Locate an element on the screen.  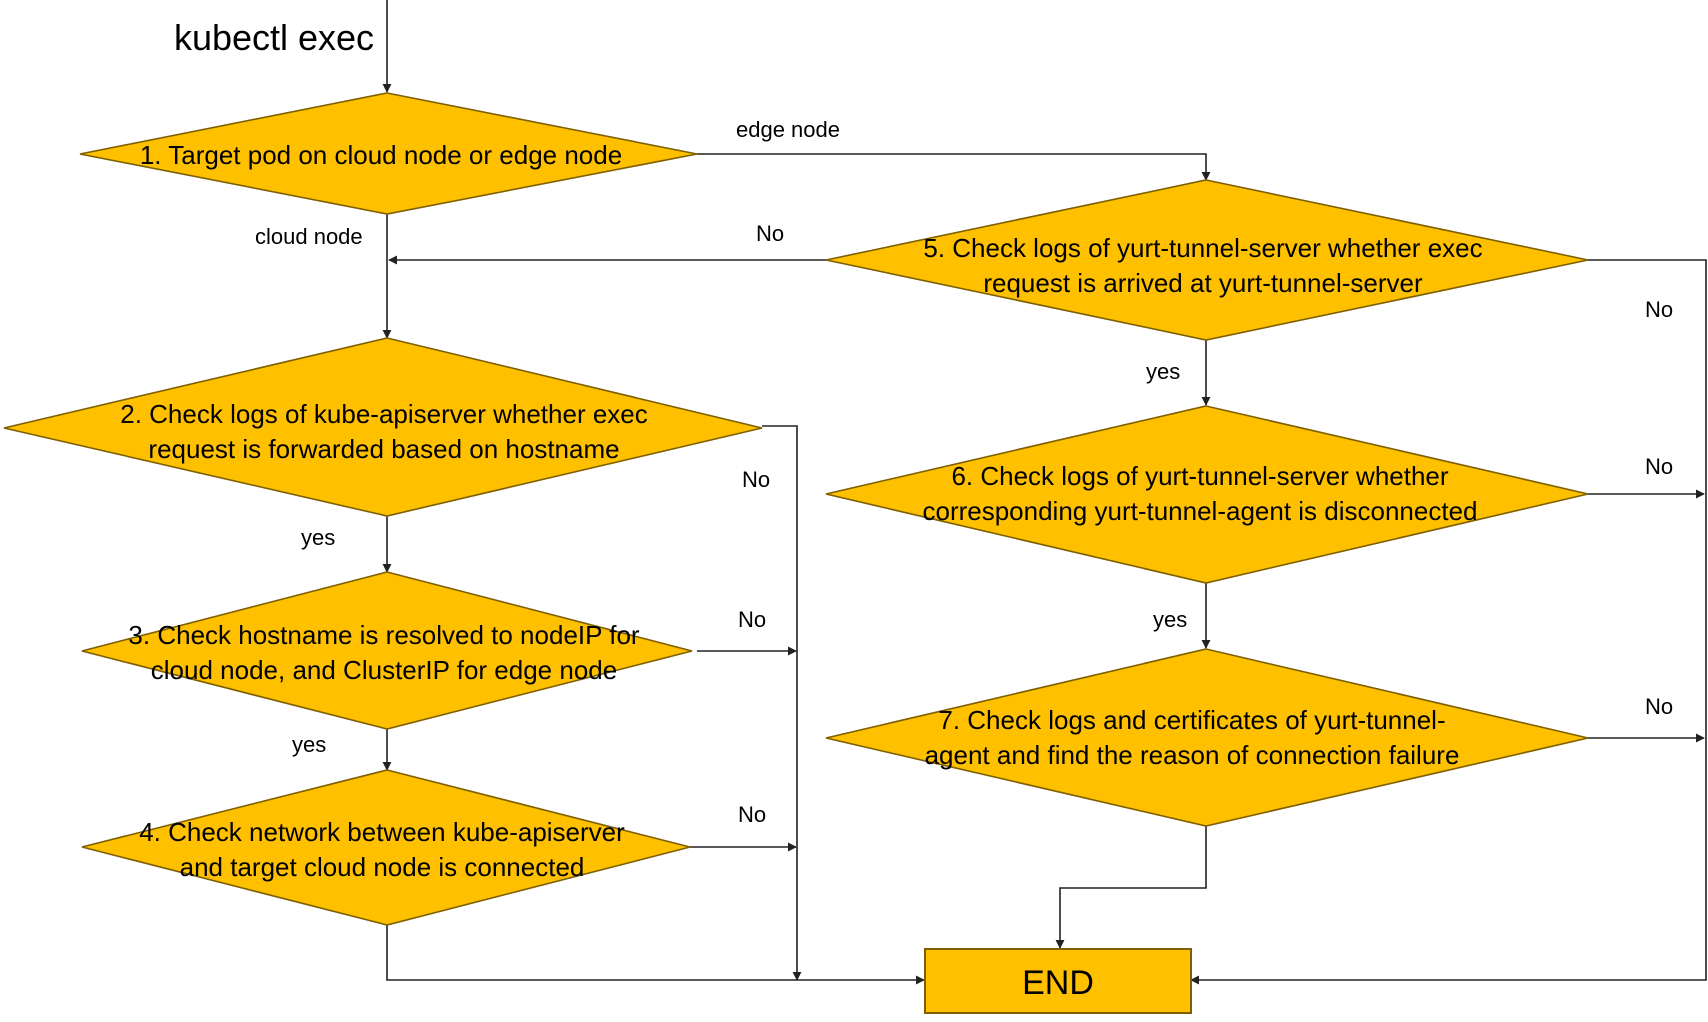
edge-label-n3-no: No is located at coordinates (752, 619).